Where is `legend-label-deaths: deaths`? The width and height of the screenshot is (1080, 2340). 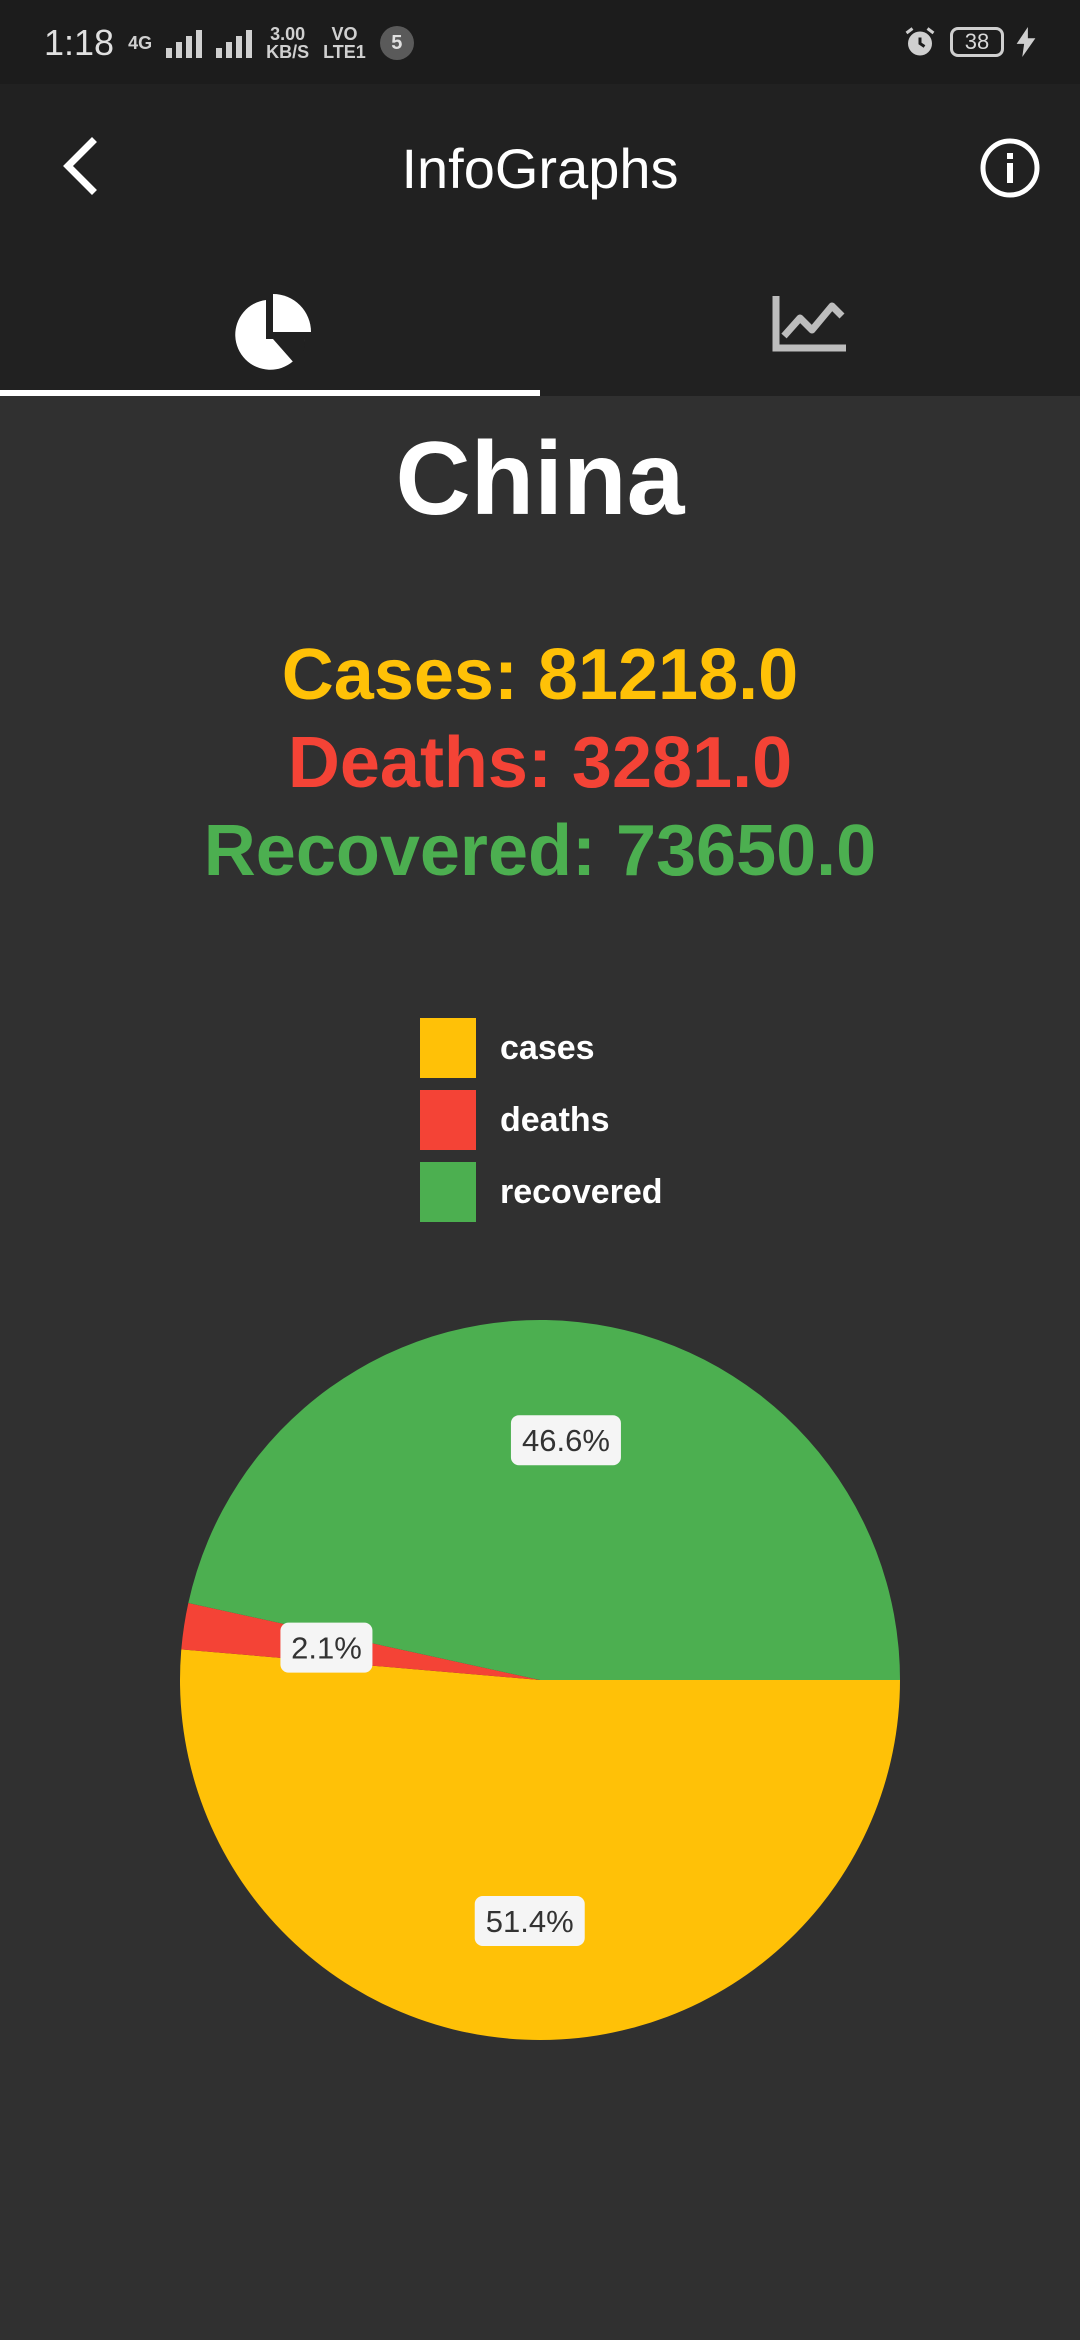
legend-label-deaths: deaths is located at coordinates (555, 1119).